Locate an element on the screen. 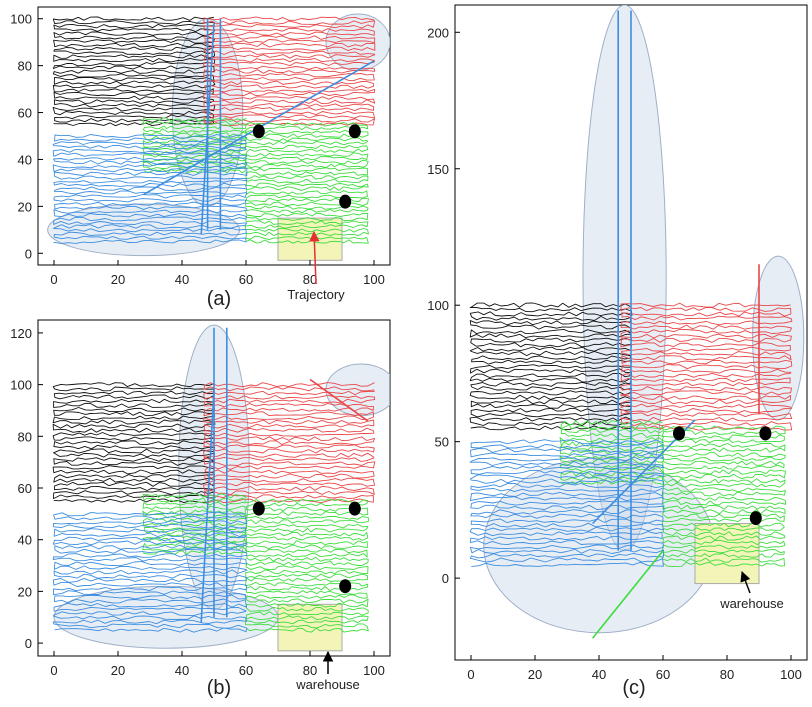 The width and height of the screenshot is (812, 707). warehouse-annotation-b: warehouse is located at coordinates (327, 684).